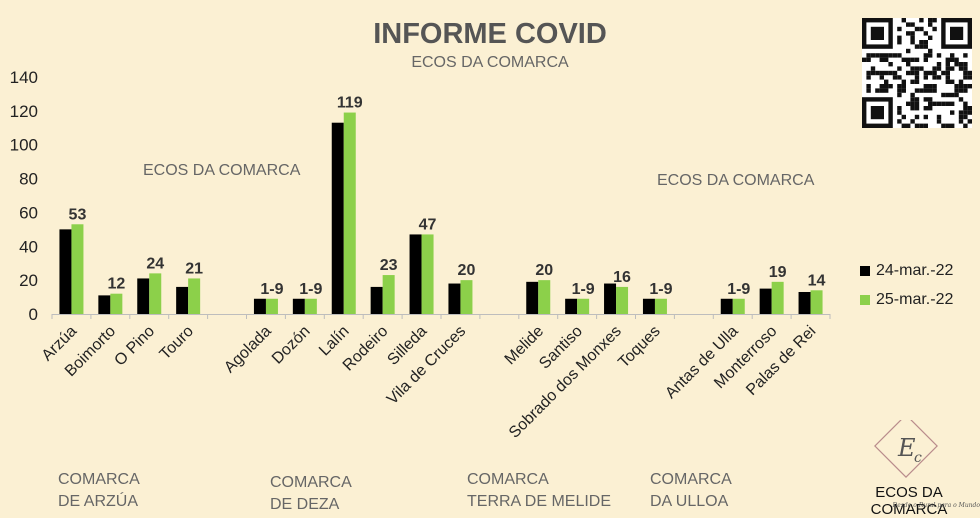 Image resolution: width=980 pixels, height=518 pixels. Describe the element at coordinates (622, 277) in the screenshot. I see `data-label: 16` at that location.